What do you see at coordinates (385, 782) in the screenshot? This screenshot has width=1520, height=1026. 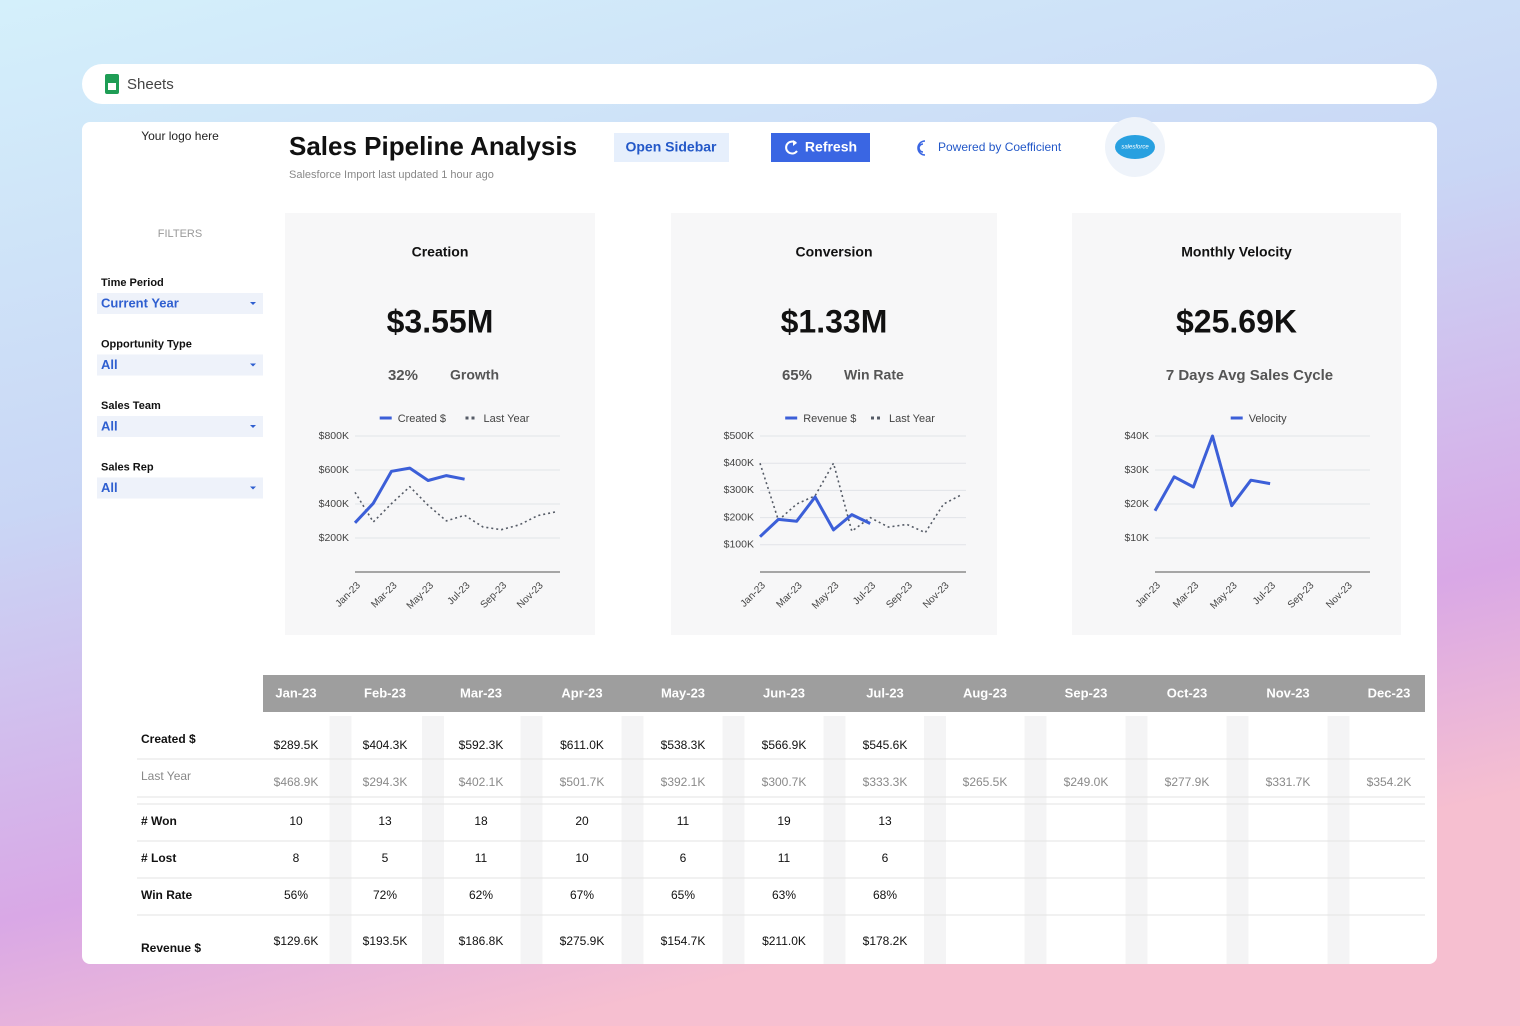 I see `table-cell: $294.3K` at bounding box center [385, 782].